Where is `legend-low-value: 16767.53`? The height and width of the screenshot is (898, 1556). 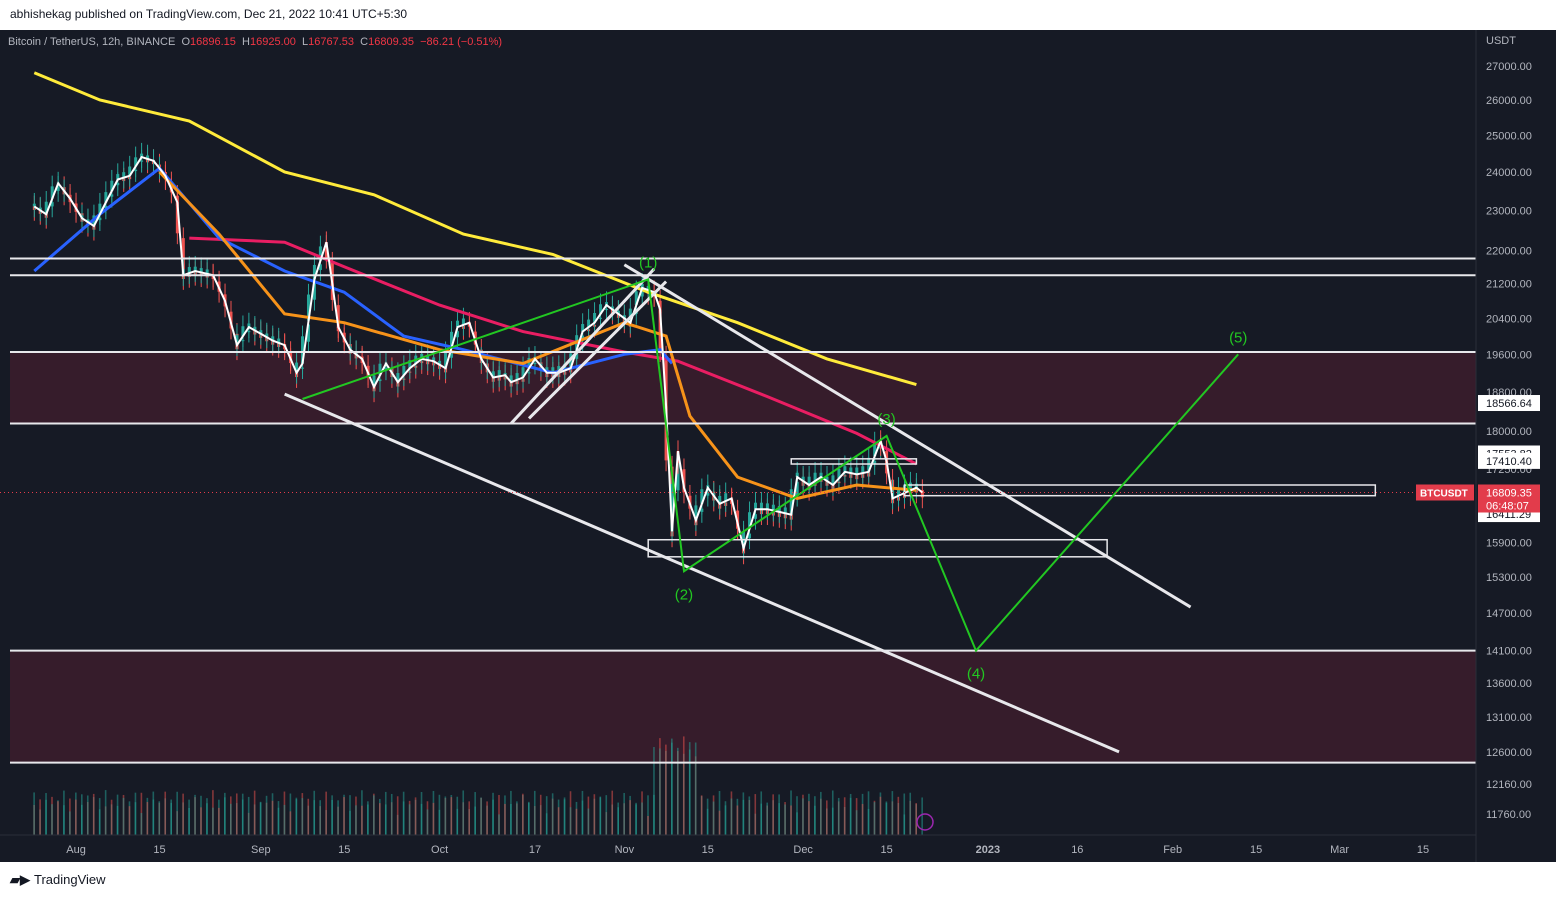 legend-low-value: 16767.53 is located at coordinates (331, 42).